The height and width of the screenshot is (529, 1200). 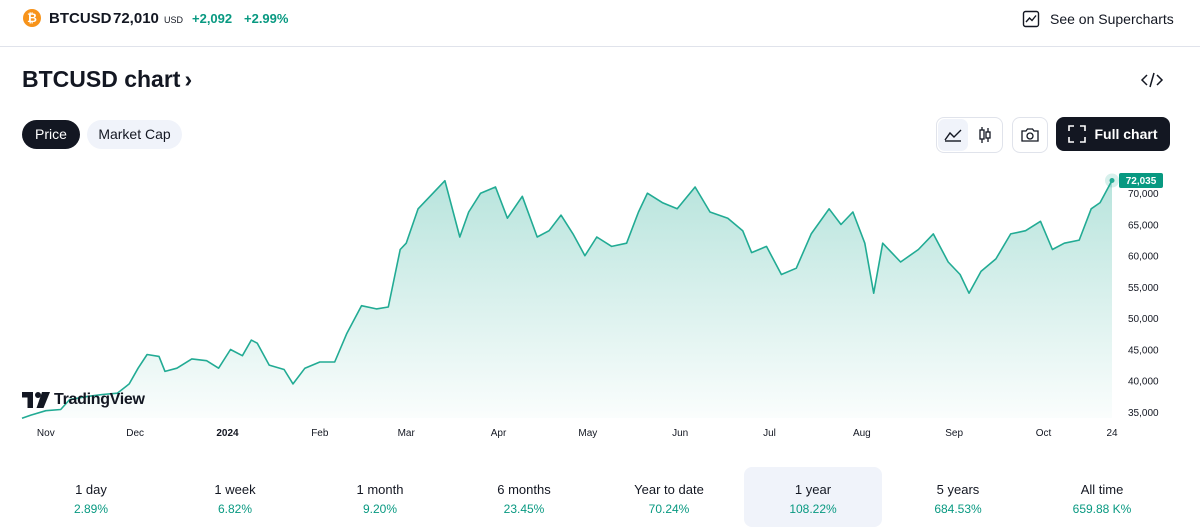 I want to click on period-label: All time, so click(x=1102, y=489).